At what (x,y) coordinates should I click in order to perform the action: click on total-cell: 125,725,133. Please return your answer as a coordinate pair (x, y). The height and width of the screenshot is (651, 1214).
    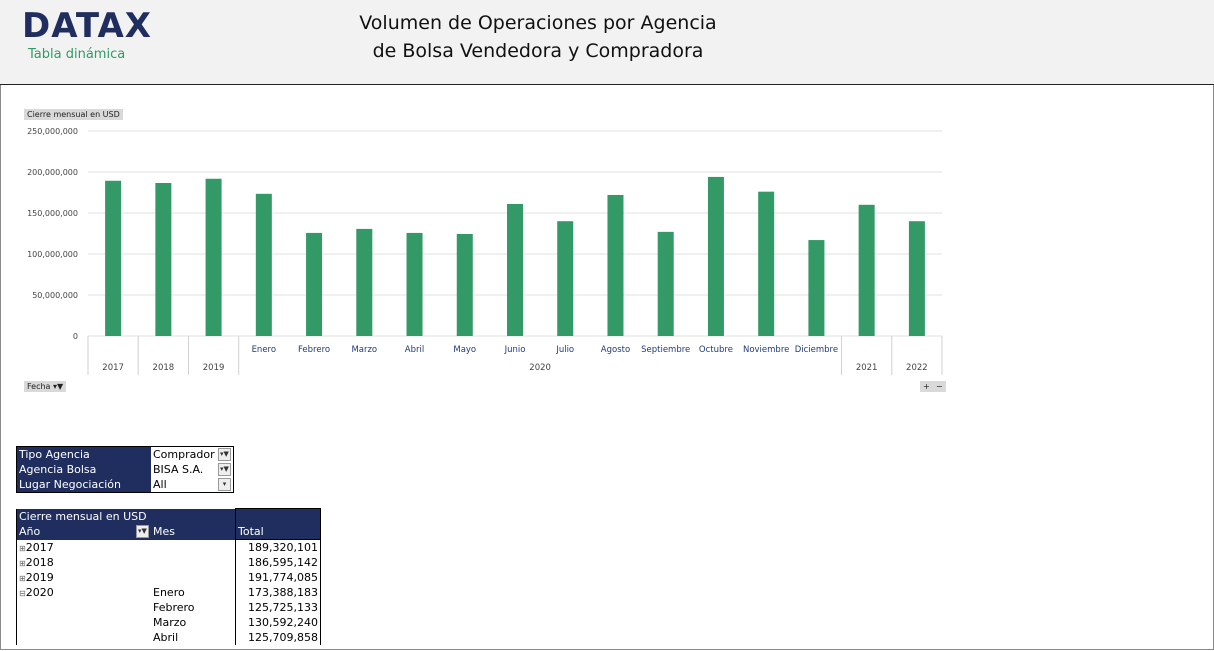
    Looking at the image, I should click on (278, 607).